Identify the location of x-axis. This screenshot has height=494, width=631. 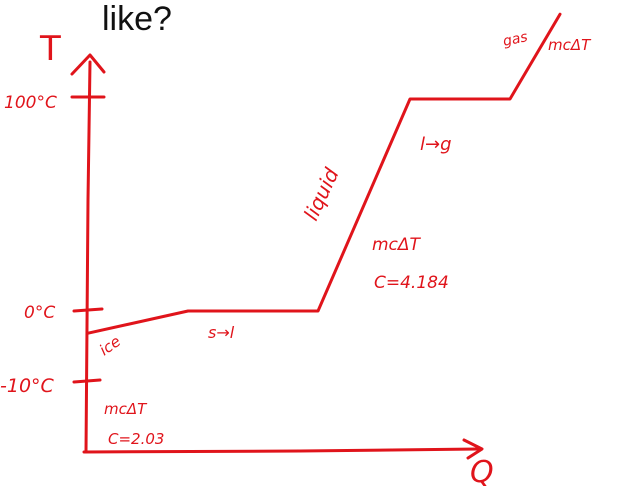
(281, 450).